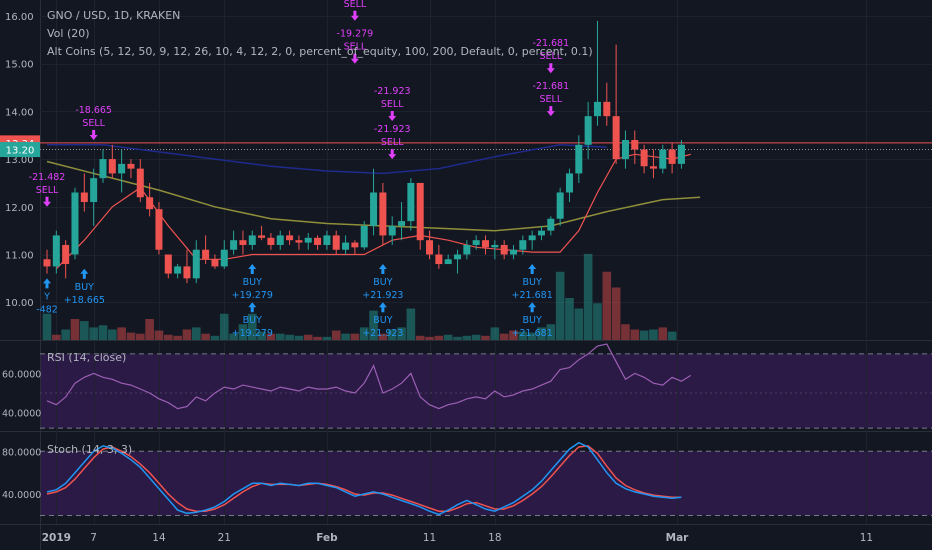  What do you see at coordinates (19, 17) in the screenshot?
I see `price-tick-label: 16.00` at bounding box center [19, 17].